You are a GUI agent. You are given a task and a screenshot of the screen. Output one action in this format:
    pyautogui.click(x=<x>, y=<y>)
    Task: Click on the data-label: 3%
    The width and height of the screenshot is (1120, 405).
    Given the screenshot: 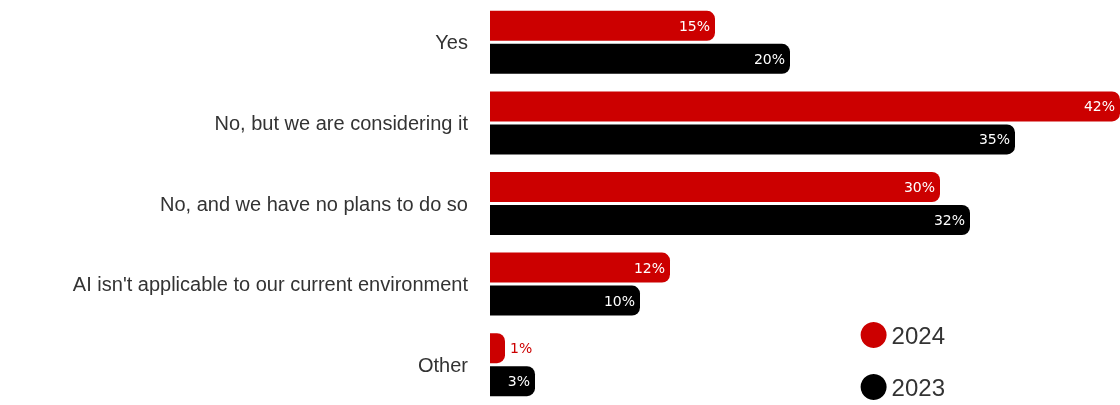 What is the action you would take?
    pyautogui.click(x=518, y=381)
    